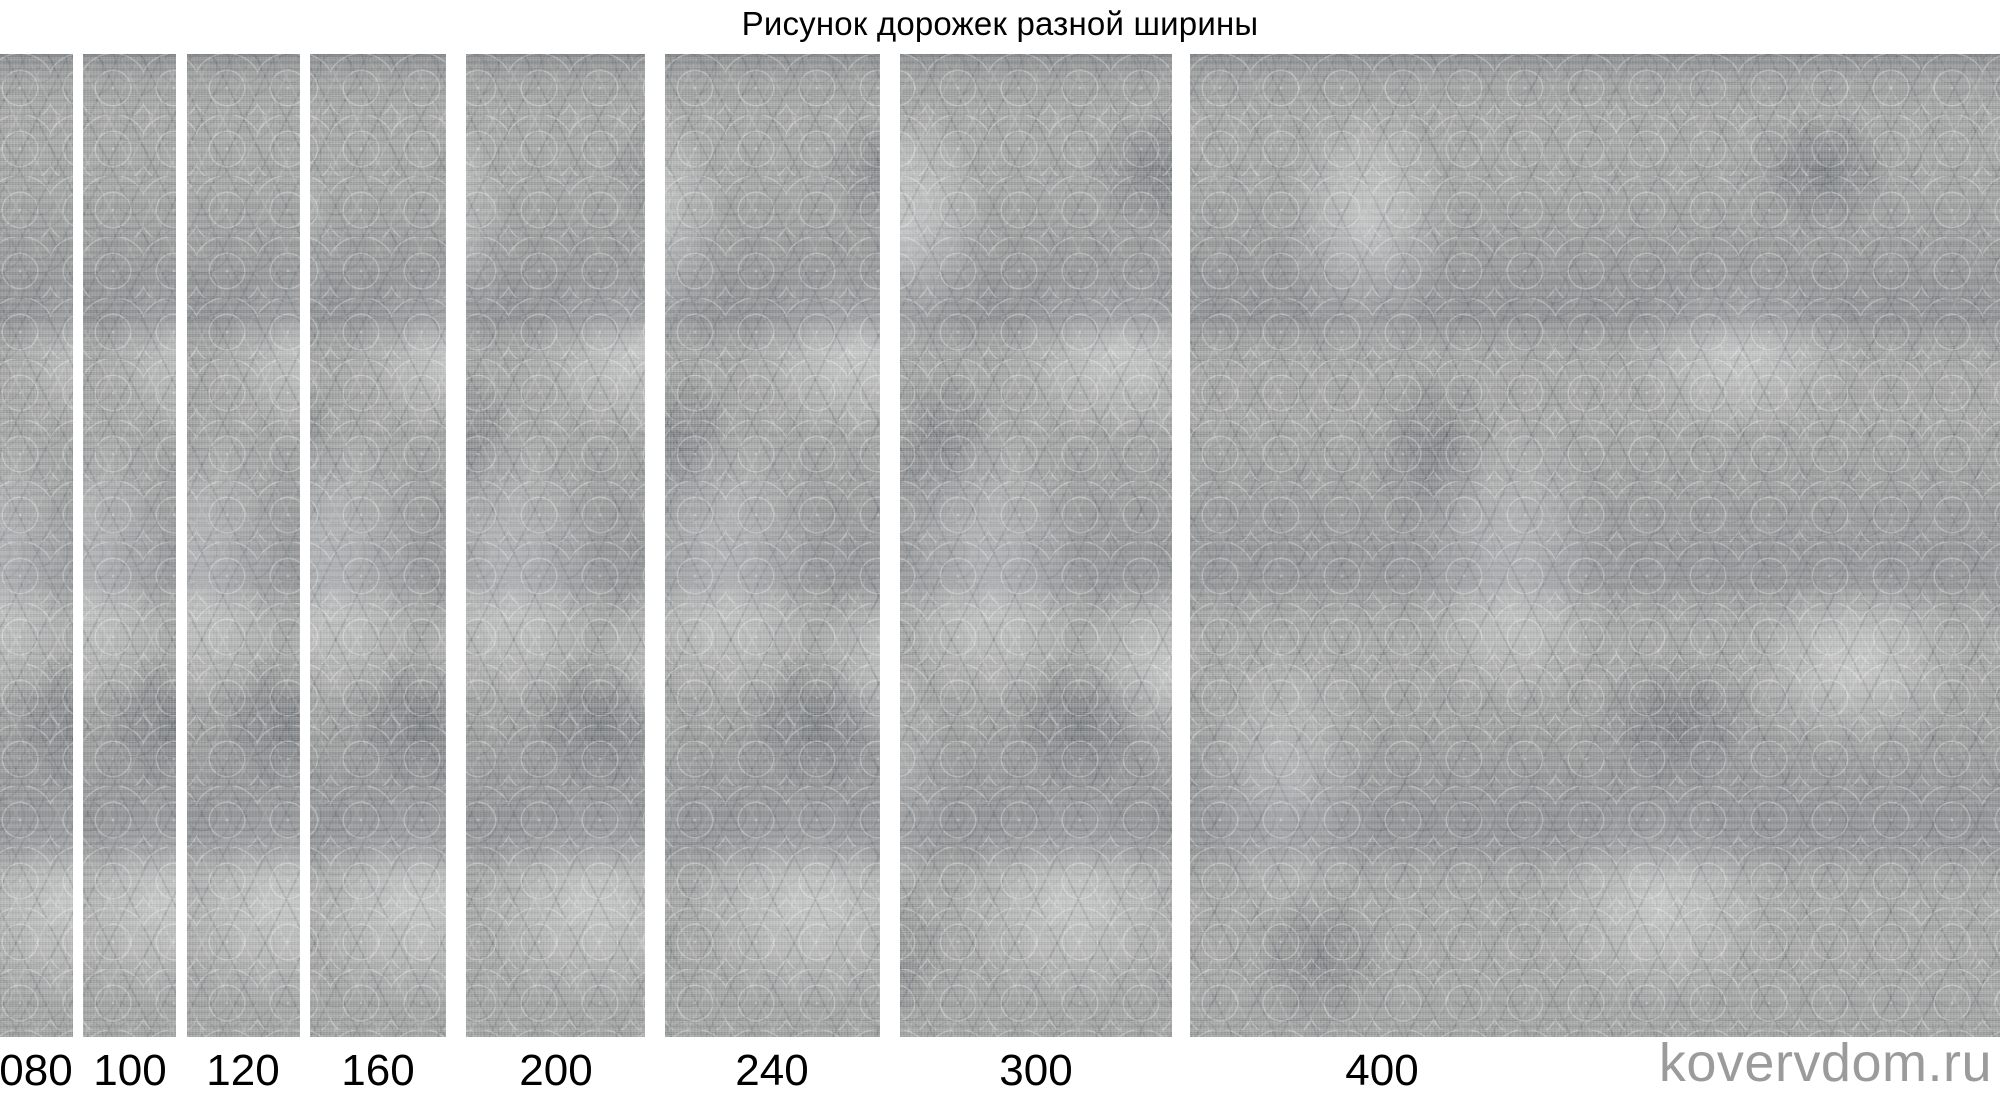 The height and width of the screenshot is (1107, 2000). What do you see at coordinates (1000, 23) in the screenshot?
I see `page-title: Рисунок дорожек разной ширины` at bounding box center [1000, 23].